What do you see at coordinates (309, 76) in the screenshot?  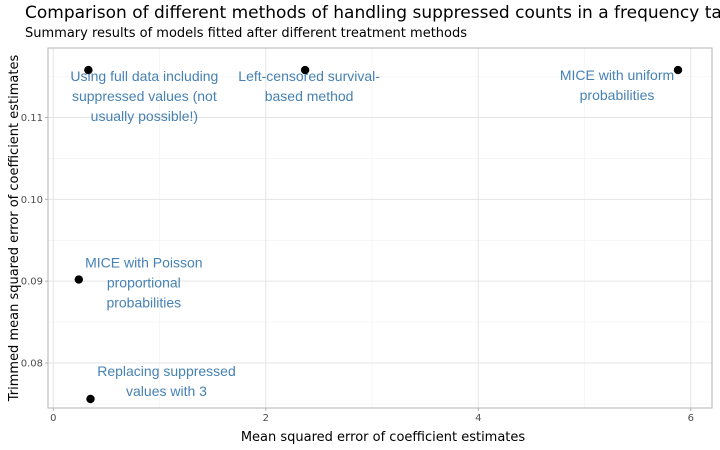 I see `point-label-line: Left-censored survival-` at bounding box center [309, 76].